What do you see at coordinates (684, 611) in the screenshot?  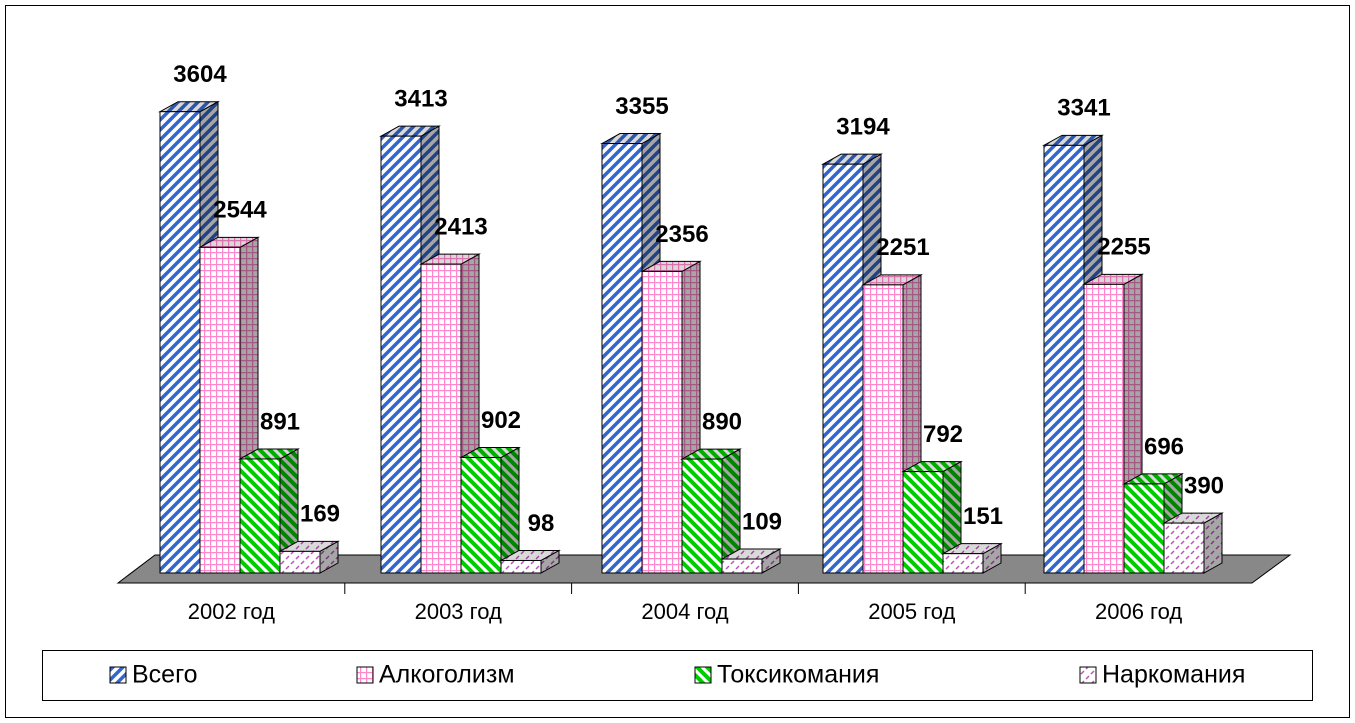 I see `x-tick-label: 2004 год` at bounding box center [684, 611].